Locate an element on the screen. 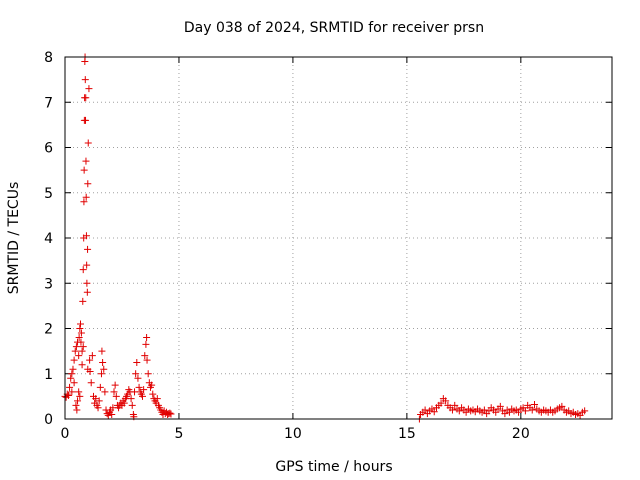 The height and width of the screenshot is (480, 640). y-tick-label: 8 is located at coordinates (48, 58).